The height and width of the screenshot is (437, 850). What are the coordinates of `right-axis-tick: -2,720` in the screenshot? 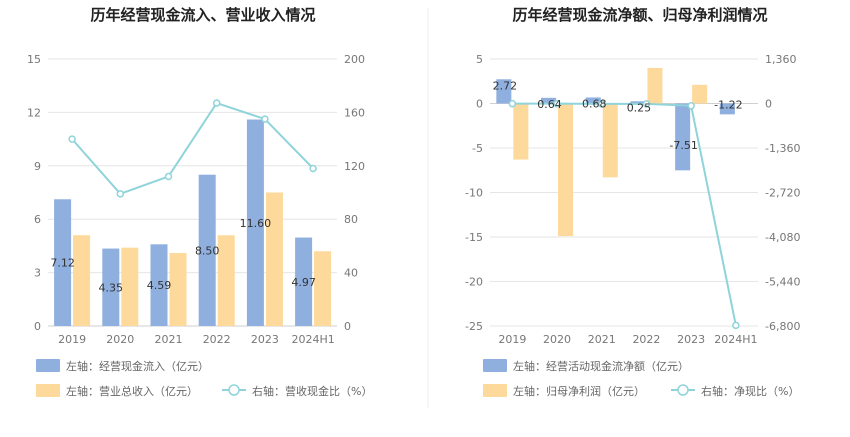 It's located at (782, 193).